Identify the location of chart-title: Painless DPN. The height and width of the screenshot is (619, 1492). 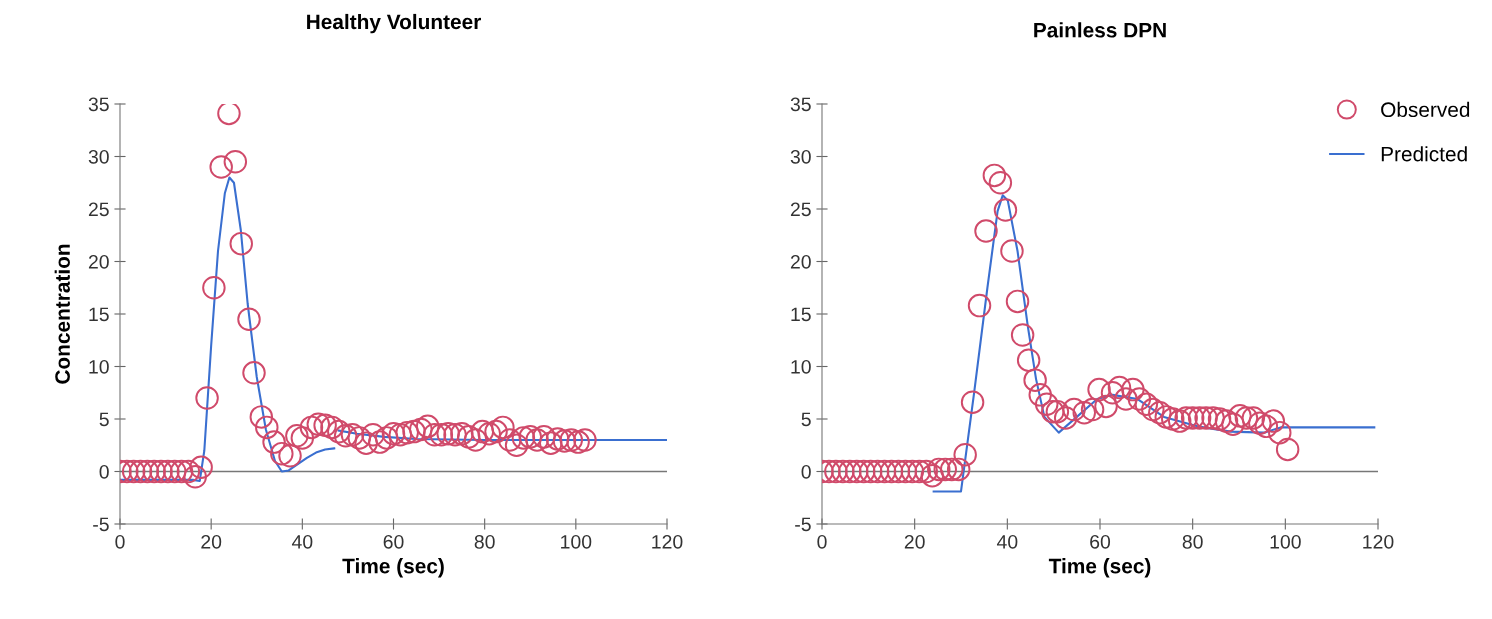
(1100, 30).